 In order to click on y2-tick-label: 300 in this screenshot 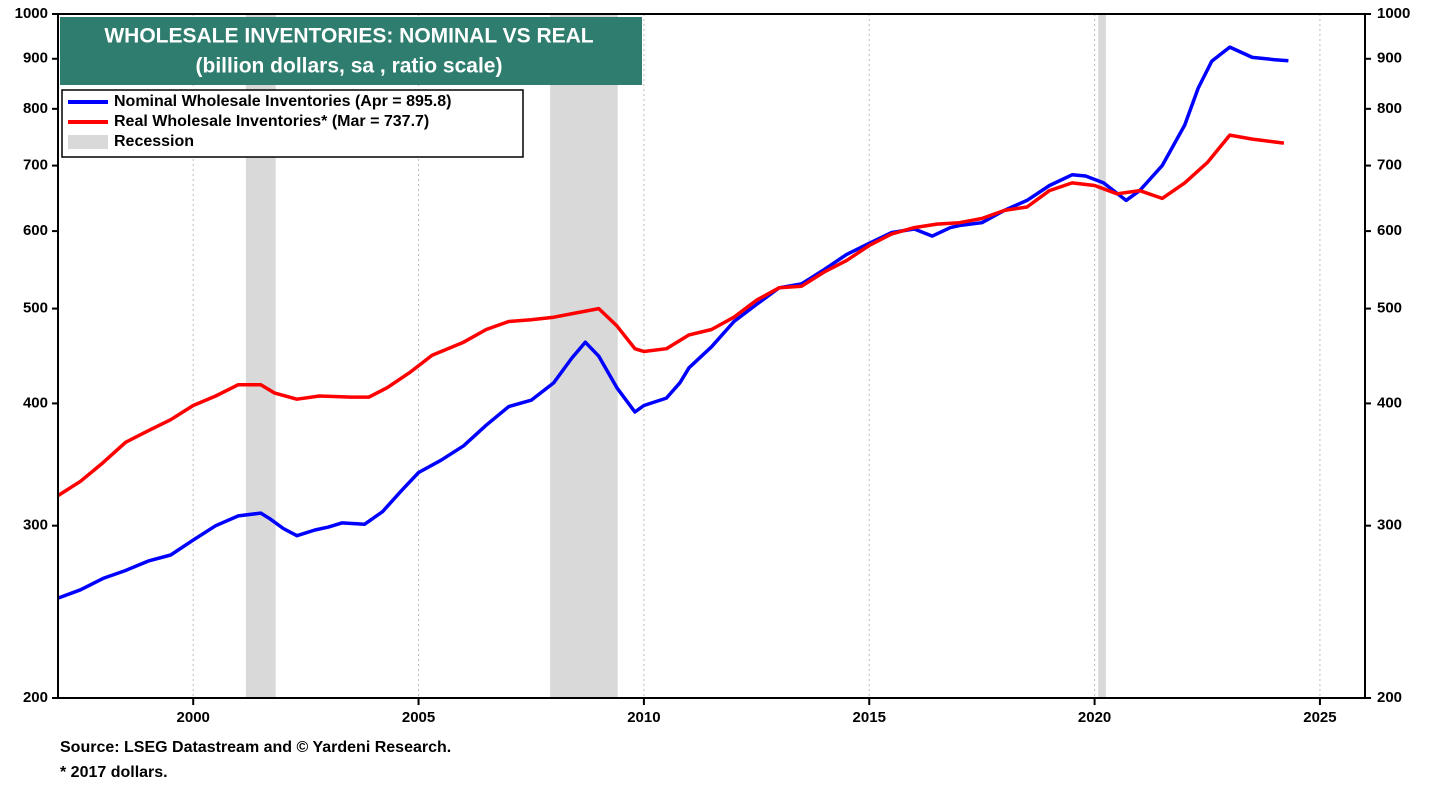, I will do `click(1389, 525)`.